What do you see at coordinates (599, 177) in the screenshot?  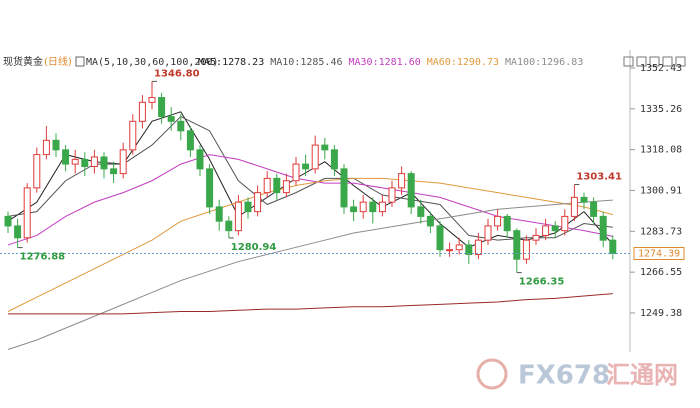 I see `annotation: 1303.41` at bounding box center [599, 177].